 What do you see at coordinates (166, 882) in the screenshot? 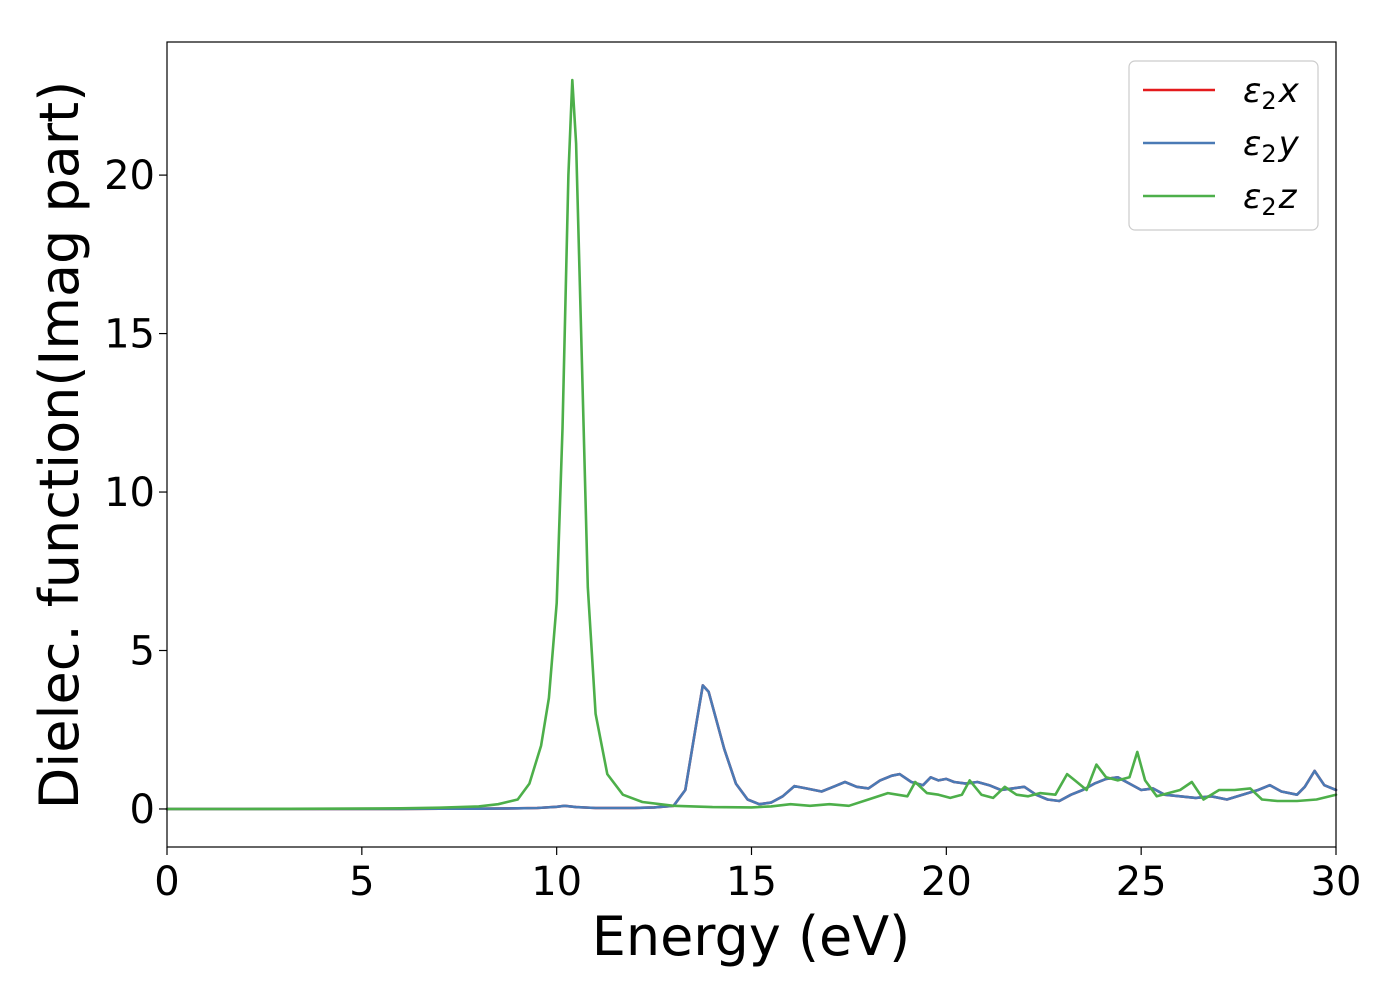
I see `x-tick-label: 0` at bounding box center [166, 882].